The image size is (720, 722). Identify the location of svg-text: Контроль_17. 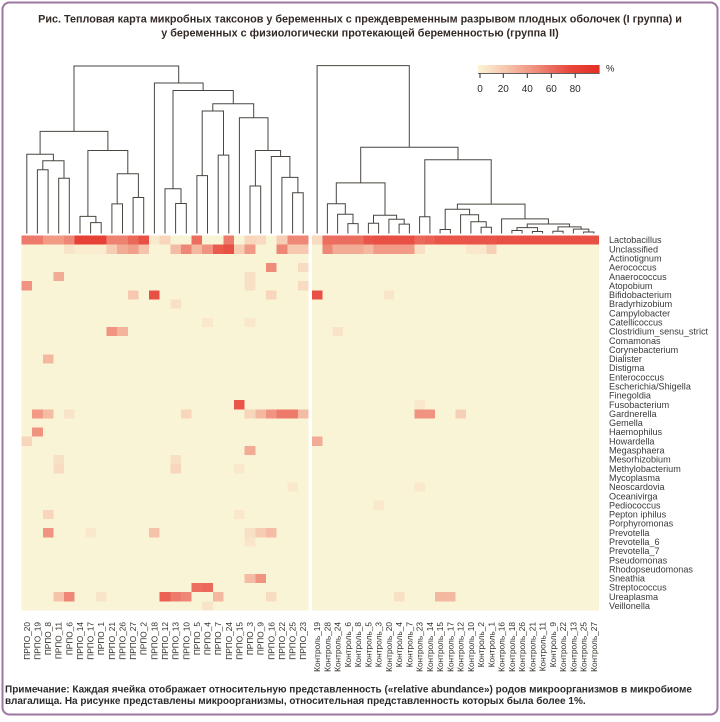
(450, 647).